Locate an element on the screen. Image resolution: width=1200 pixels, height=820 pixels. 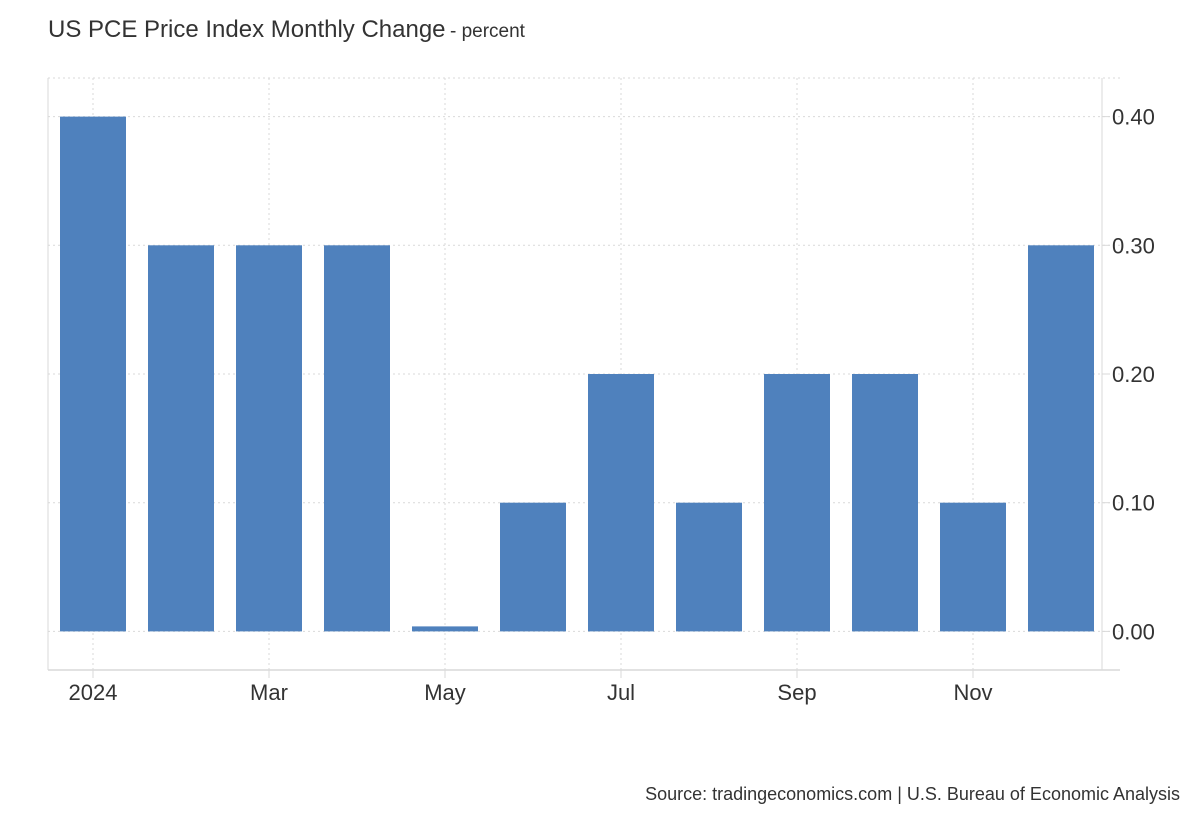
x-tick-label: Mar is located at coordinates (269, 692).